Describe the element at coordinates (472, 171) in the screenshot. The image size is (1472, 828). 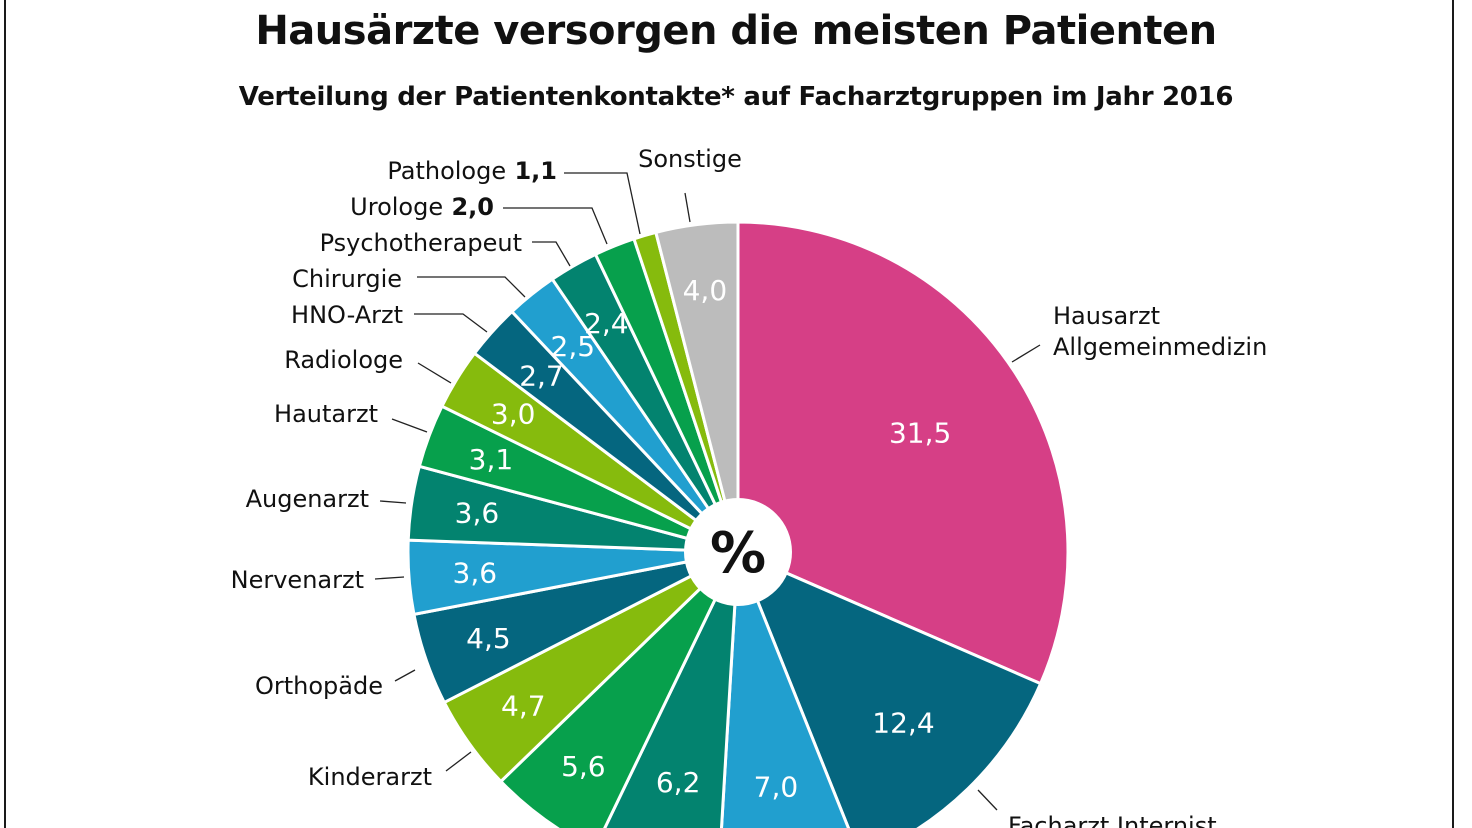
I see `slice-label-pathologe: Pathologe 1,1` at that location.